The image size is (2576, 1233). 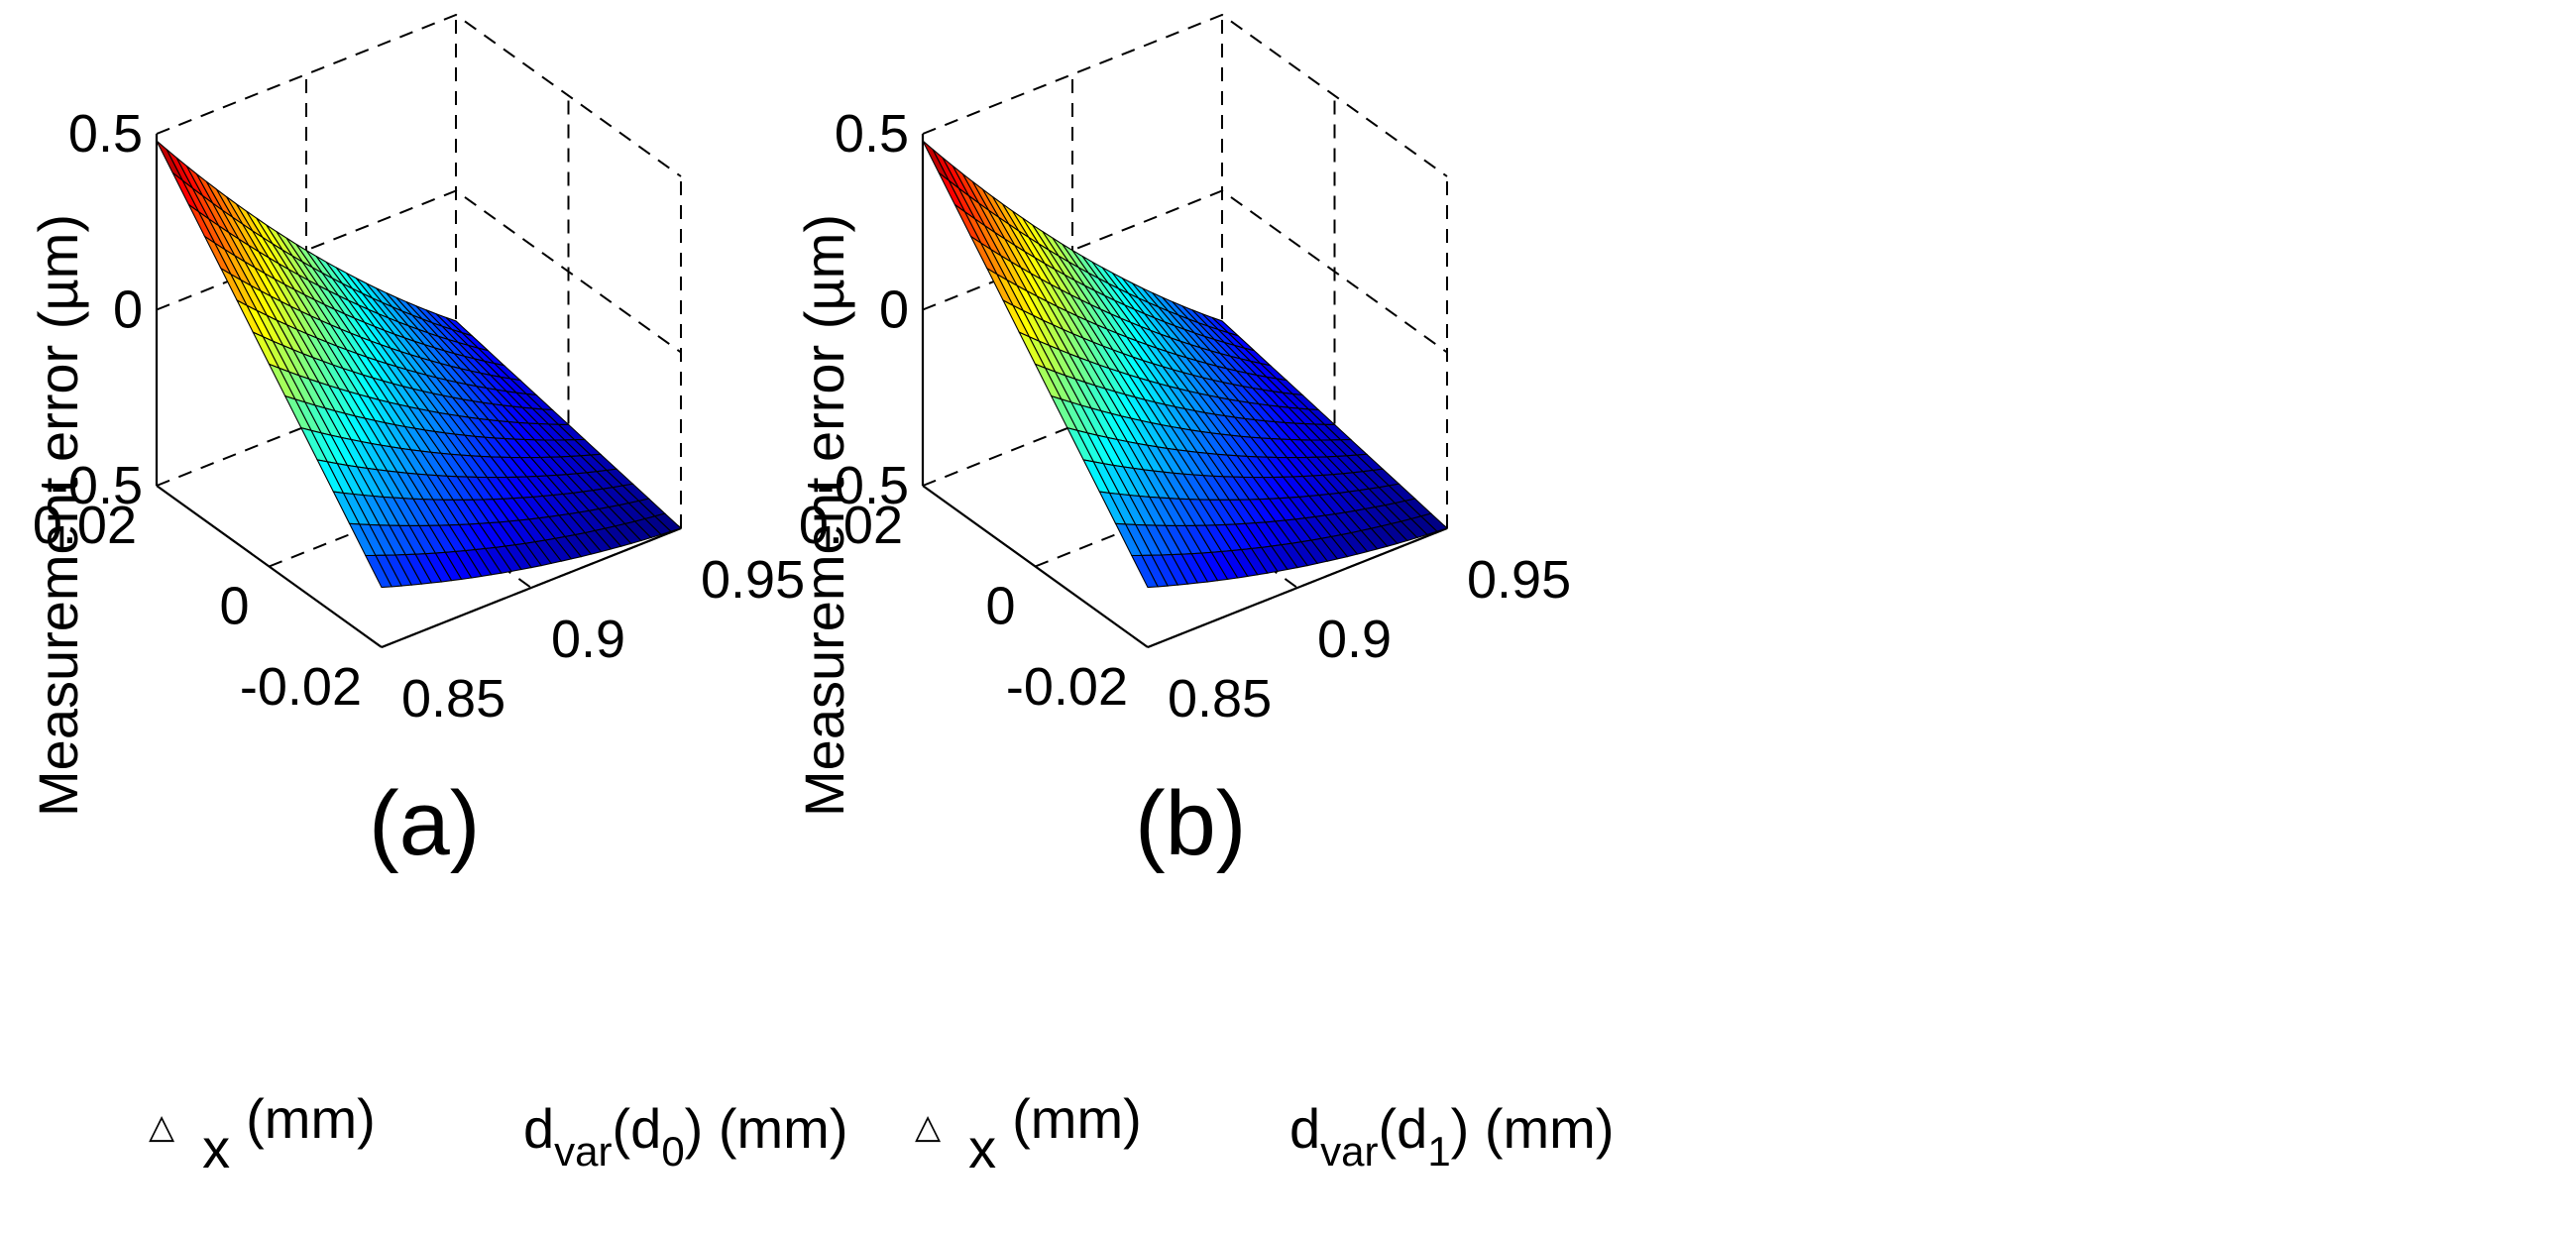 I want to click on y-axis-label: dvar(d1) (mm), so click(x=1451, y=1136).